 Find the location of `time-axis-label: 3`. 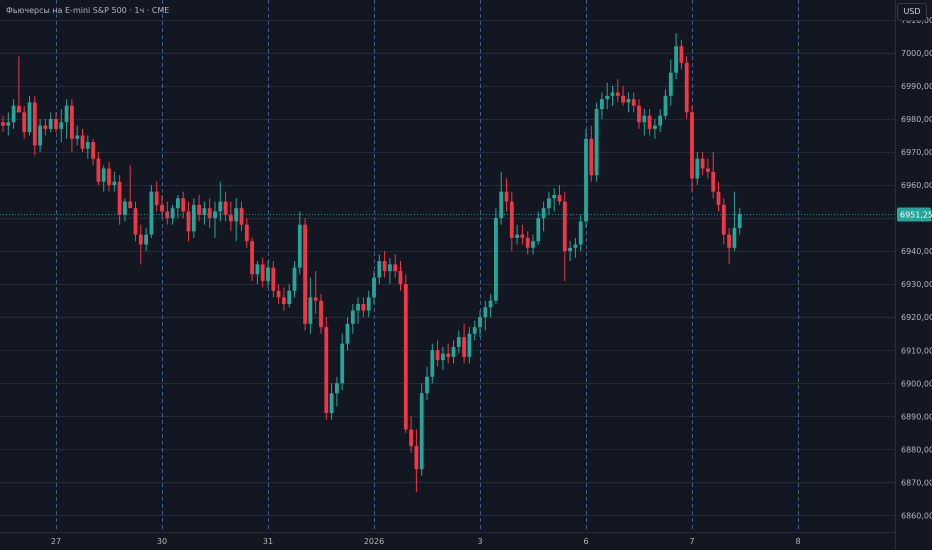

time-axis-label: 3 is located at coordinates (479, 541).